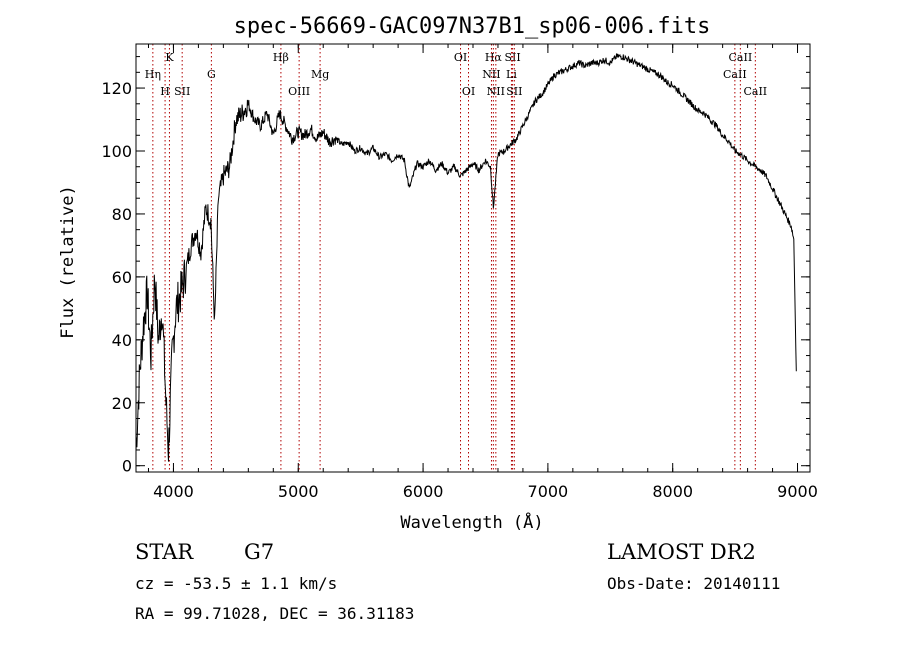  Describe the element at coordinates (122, 277) in the screenshot. I see `y-tick-label: 60` at that location.